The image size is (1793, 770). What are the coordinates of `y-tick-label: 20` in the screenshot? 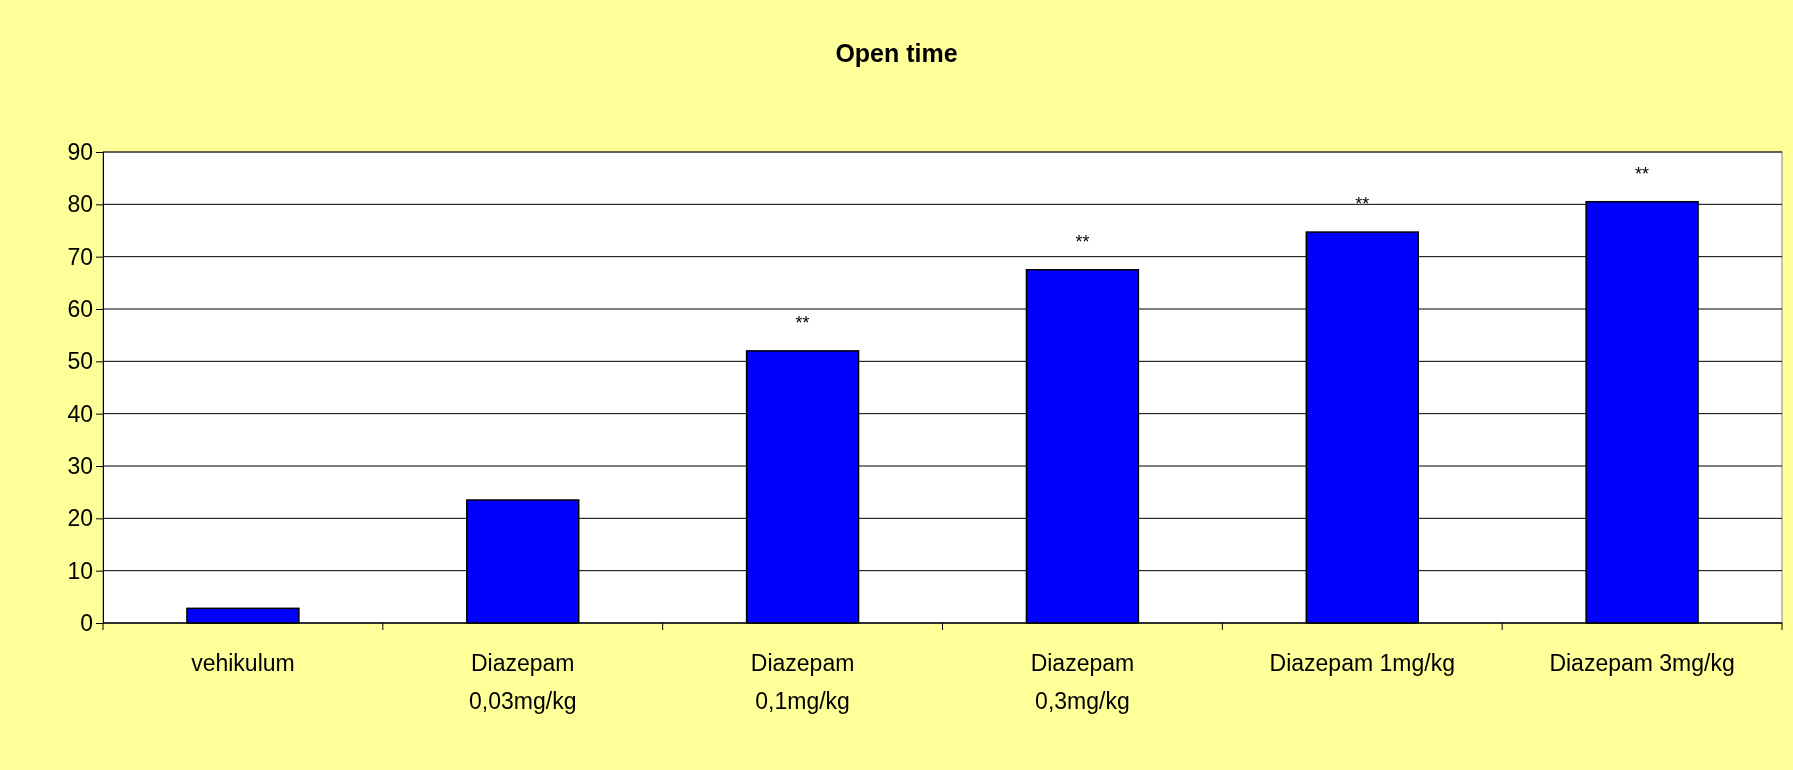 It's located at (80, 518).